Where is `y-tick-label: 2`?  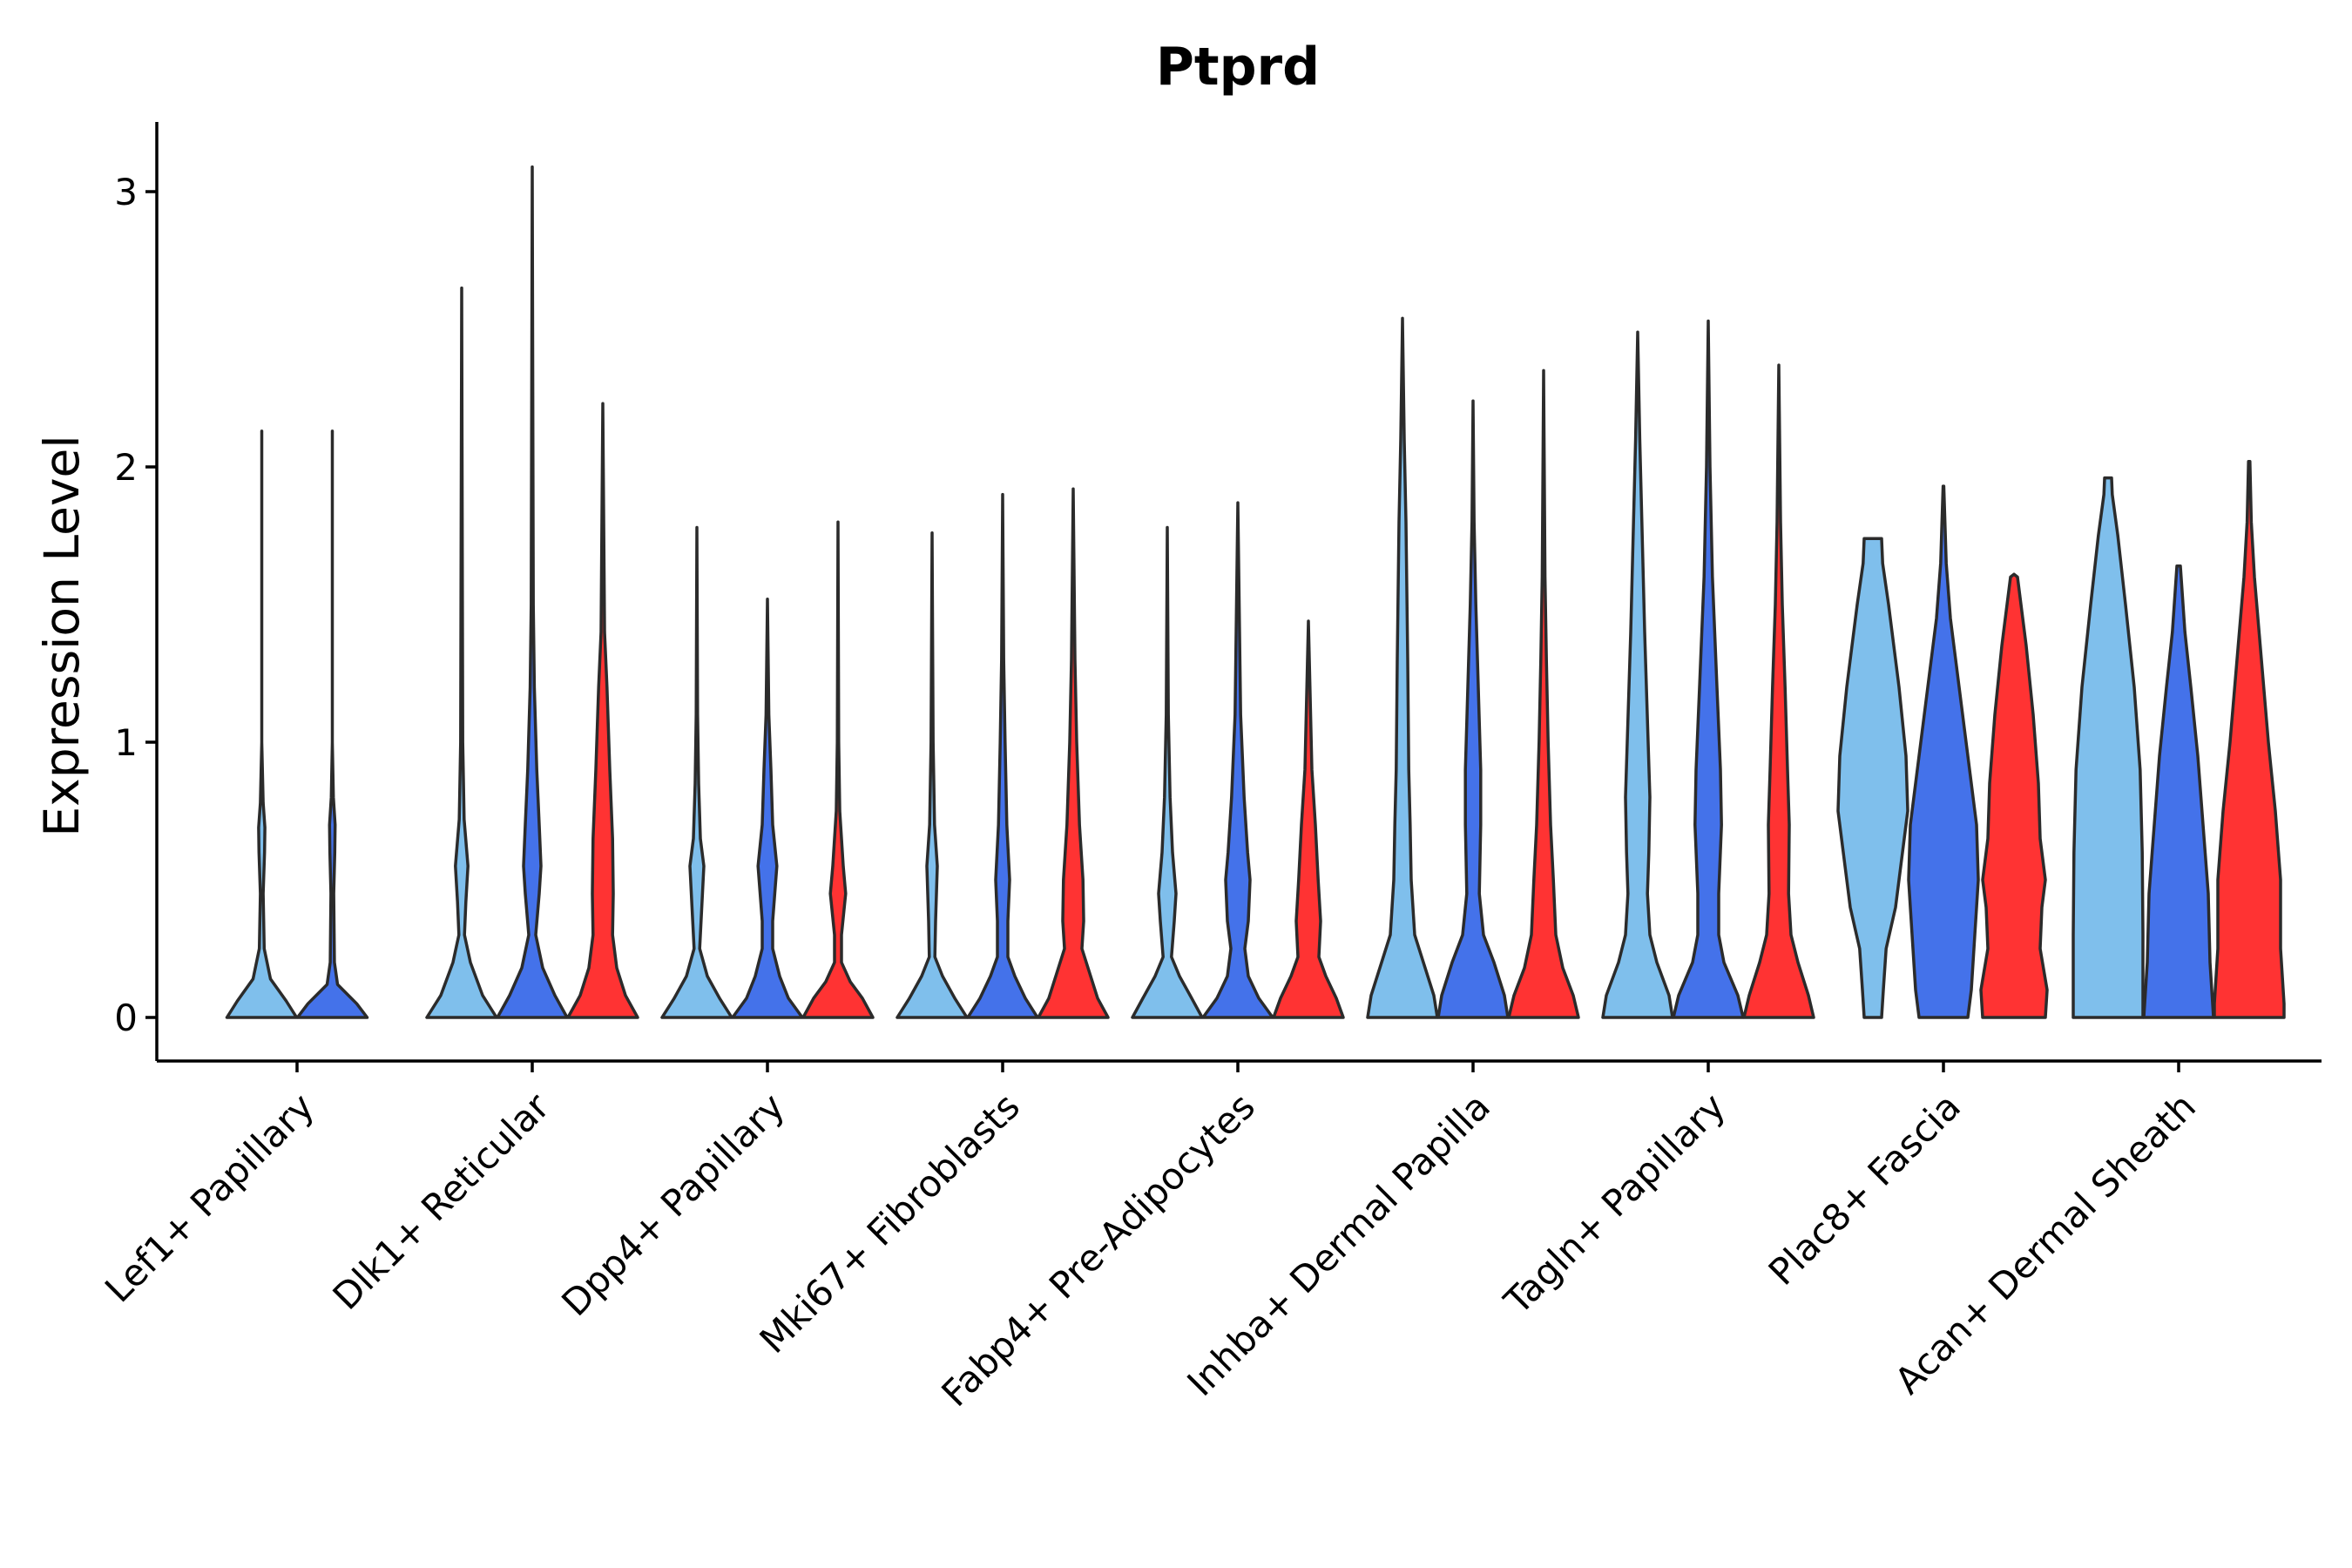
y-tick-label: 2 is located at coordinates (126, 467).